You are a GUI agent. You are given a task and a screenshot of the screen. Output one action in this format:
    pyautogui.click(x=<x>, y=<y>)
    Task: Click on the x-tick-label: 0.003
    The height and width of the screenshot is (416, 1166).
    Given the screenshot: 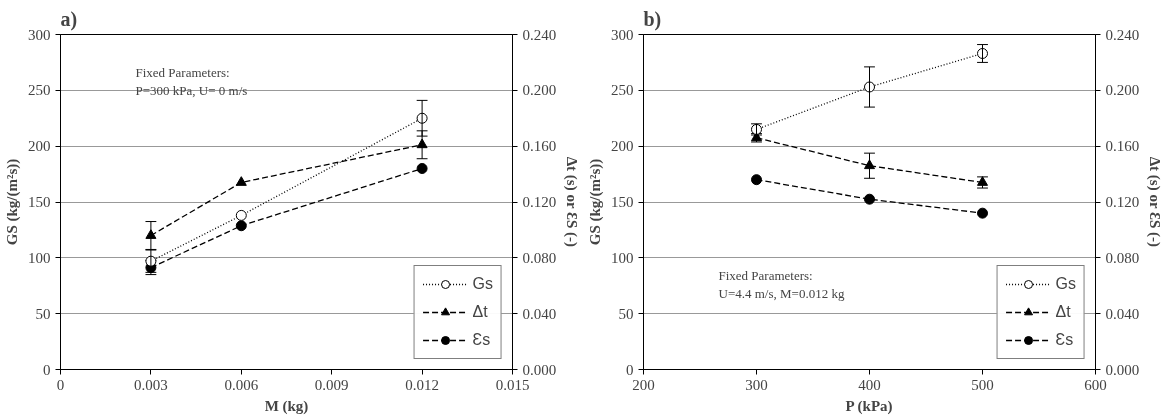 What is the action you would take?
    pyautogui.click(x=151, y=384)
    